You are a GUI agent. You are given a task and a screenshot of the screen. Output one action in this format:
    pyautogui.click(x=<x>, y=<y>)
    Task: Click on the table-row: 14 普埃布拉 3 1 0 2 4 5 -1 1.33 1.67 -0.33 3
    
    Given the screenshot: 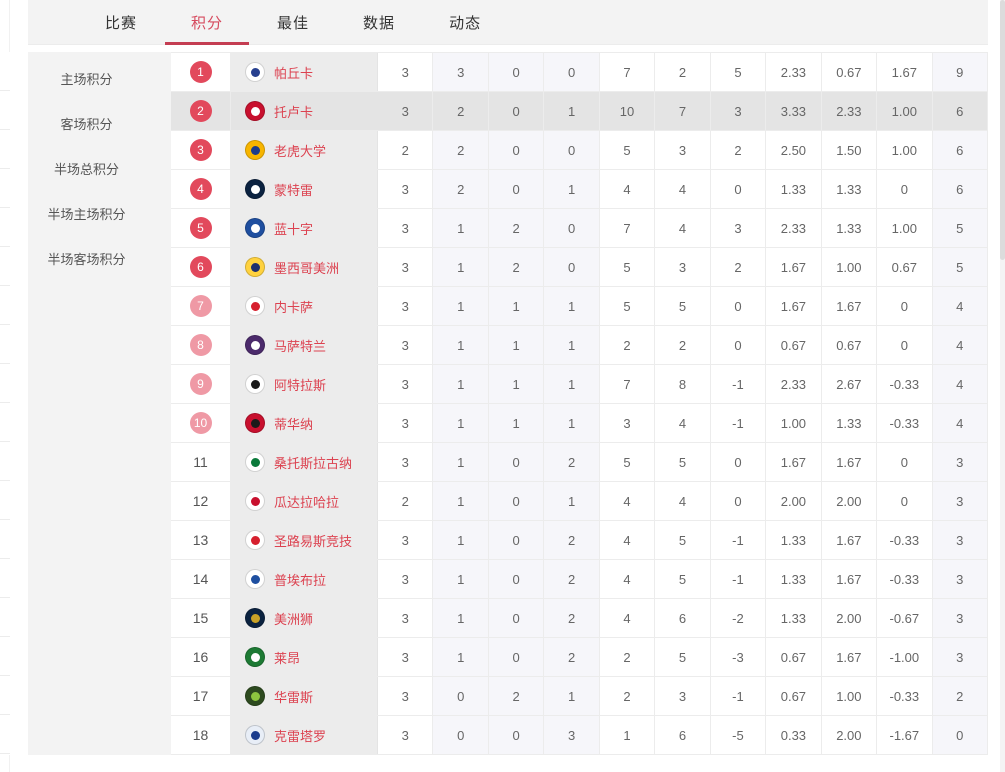 What is the action you would take?
    pyautogui.click(x=579, y=579)
    